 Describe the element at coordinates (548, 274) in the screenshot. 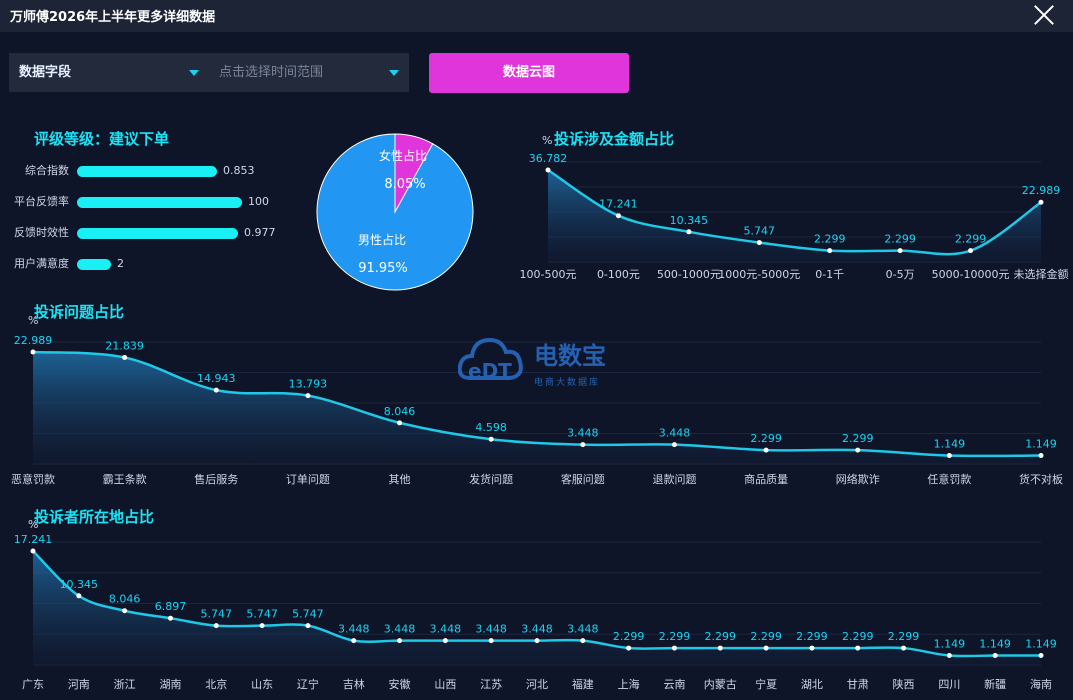

I see `x-tick-label: 100-500元` at that location.